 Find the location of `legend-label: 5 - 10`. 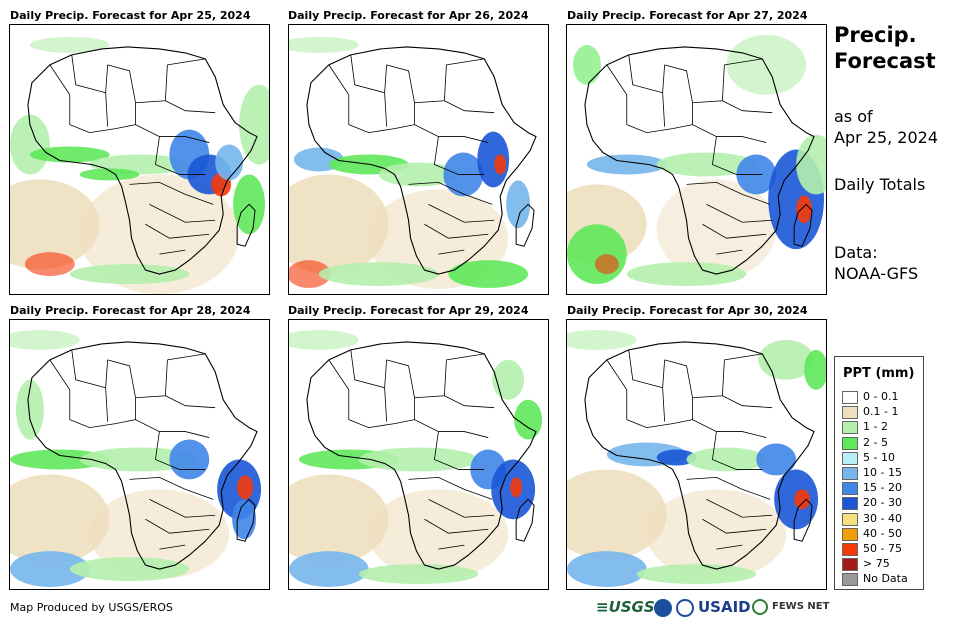

legend-label: 5 - 10 is located at coordinates (879, 457).